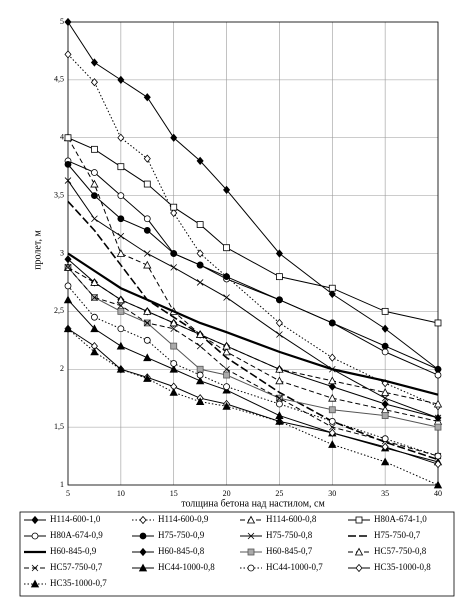 The image size is (468, 600). What do you see at coordinates (400, 519) in the screenshot?
I see `legend-label: Н80А-674-1,0` at bounding box center [400, 519].